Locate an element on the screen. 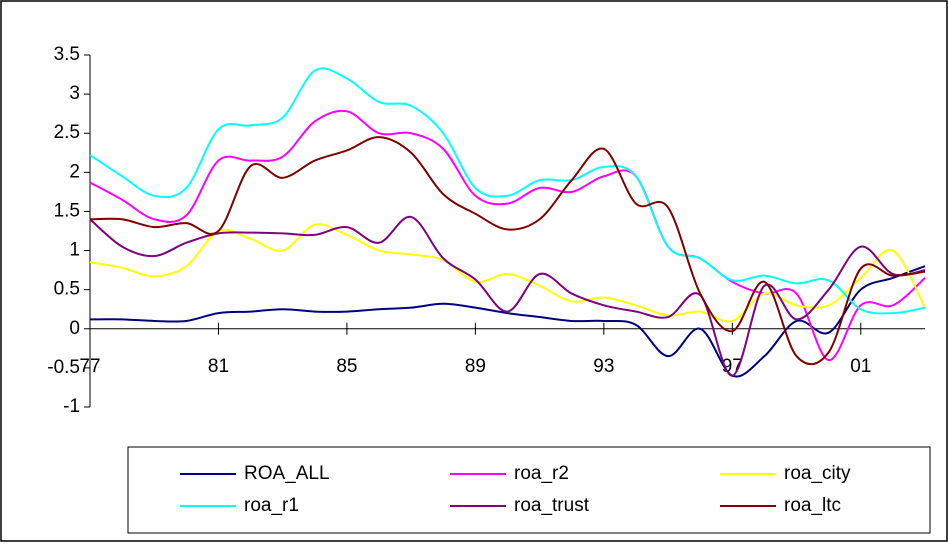  legend-label: roa_ltc is located at coordinates (812, 505).